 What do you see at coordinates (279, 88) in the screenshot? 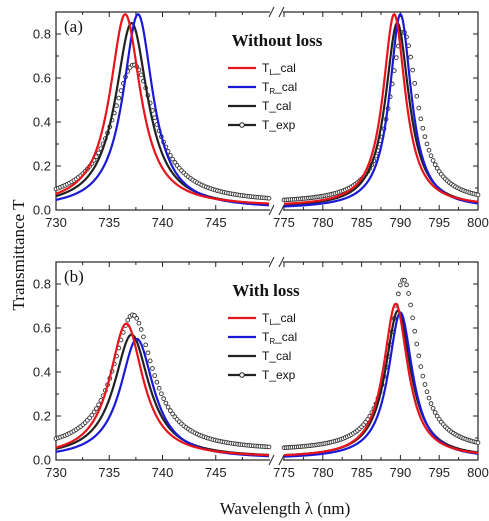
I see `legend-entry-label: TR_cal` at bounding box center [279, 88].